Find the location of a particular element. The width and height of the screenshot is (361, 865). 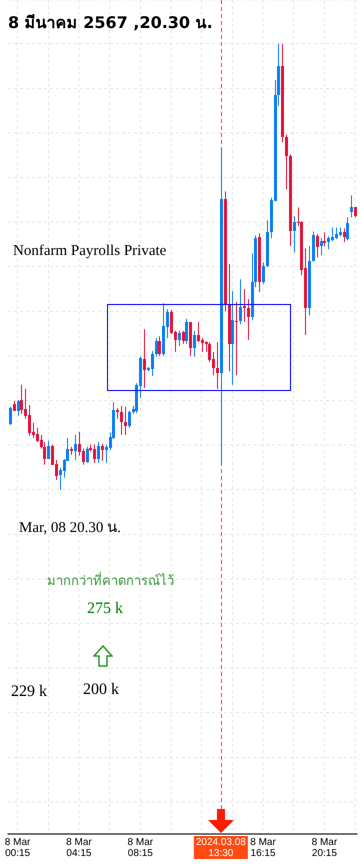

x-tick-label: 8 Mar 16:15 is located at coordinates (263, 847).